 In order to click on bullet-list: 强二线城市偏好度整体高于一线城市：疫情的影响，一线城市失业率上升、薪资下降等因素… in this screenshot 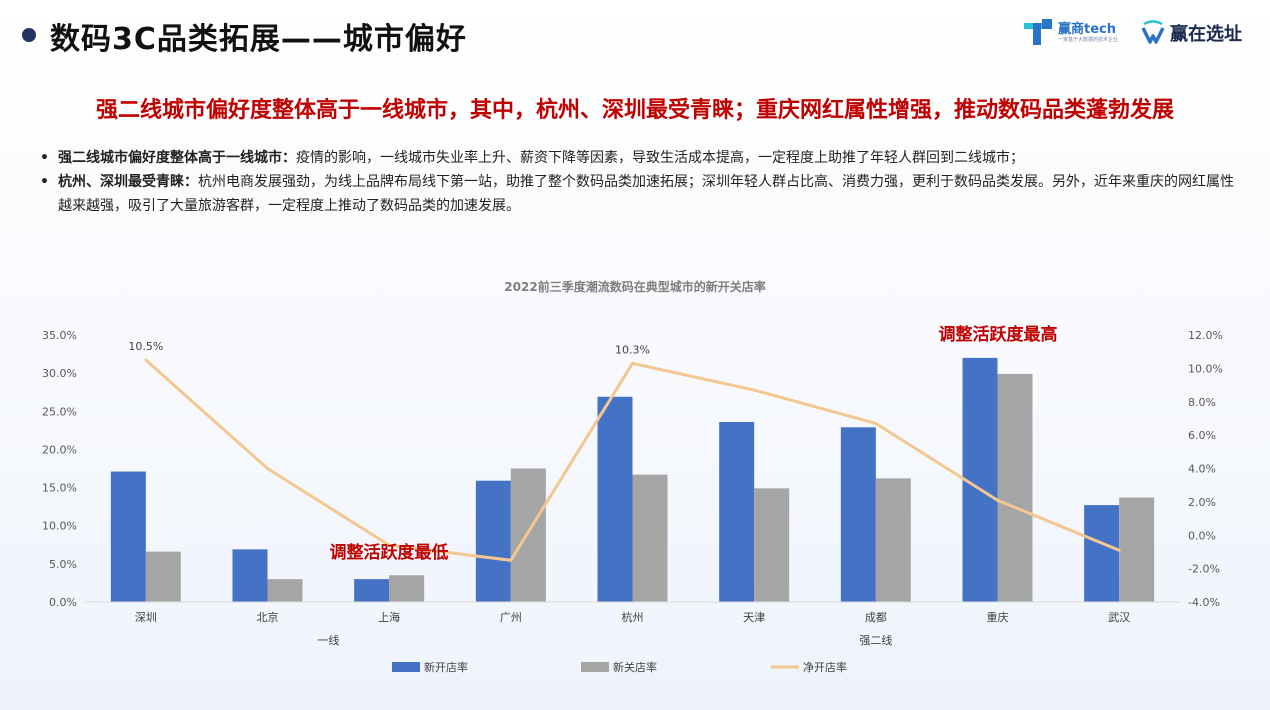, I will do `click(640, 182)`.